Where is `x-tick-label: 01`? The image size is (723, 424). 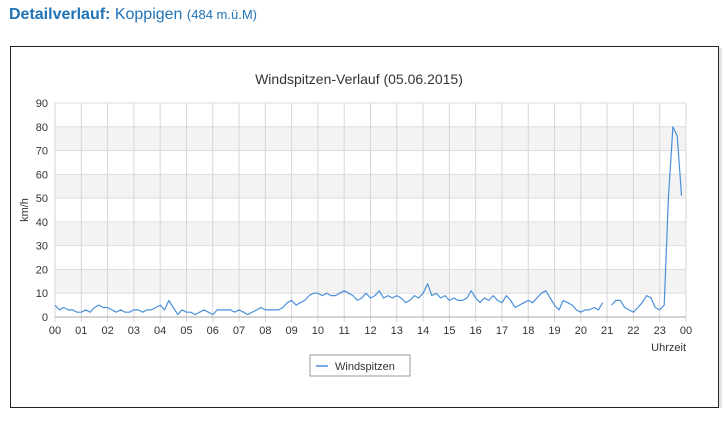 x-tick-label: 01 is located at coordinates (81, 331).